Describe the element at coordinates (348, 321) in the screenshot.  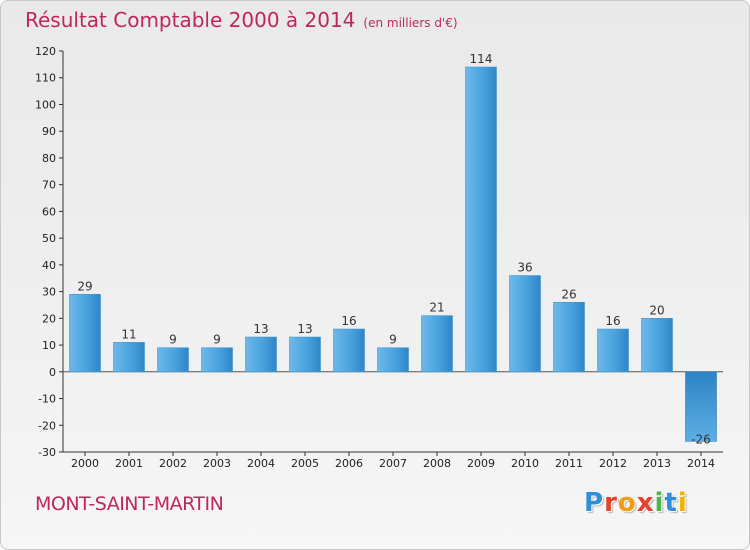
I see `data-label-2006: 16` at that location.